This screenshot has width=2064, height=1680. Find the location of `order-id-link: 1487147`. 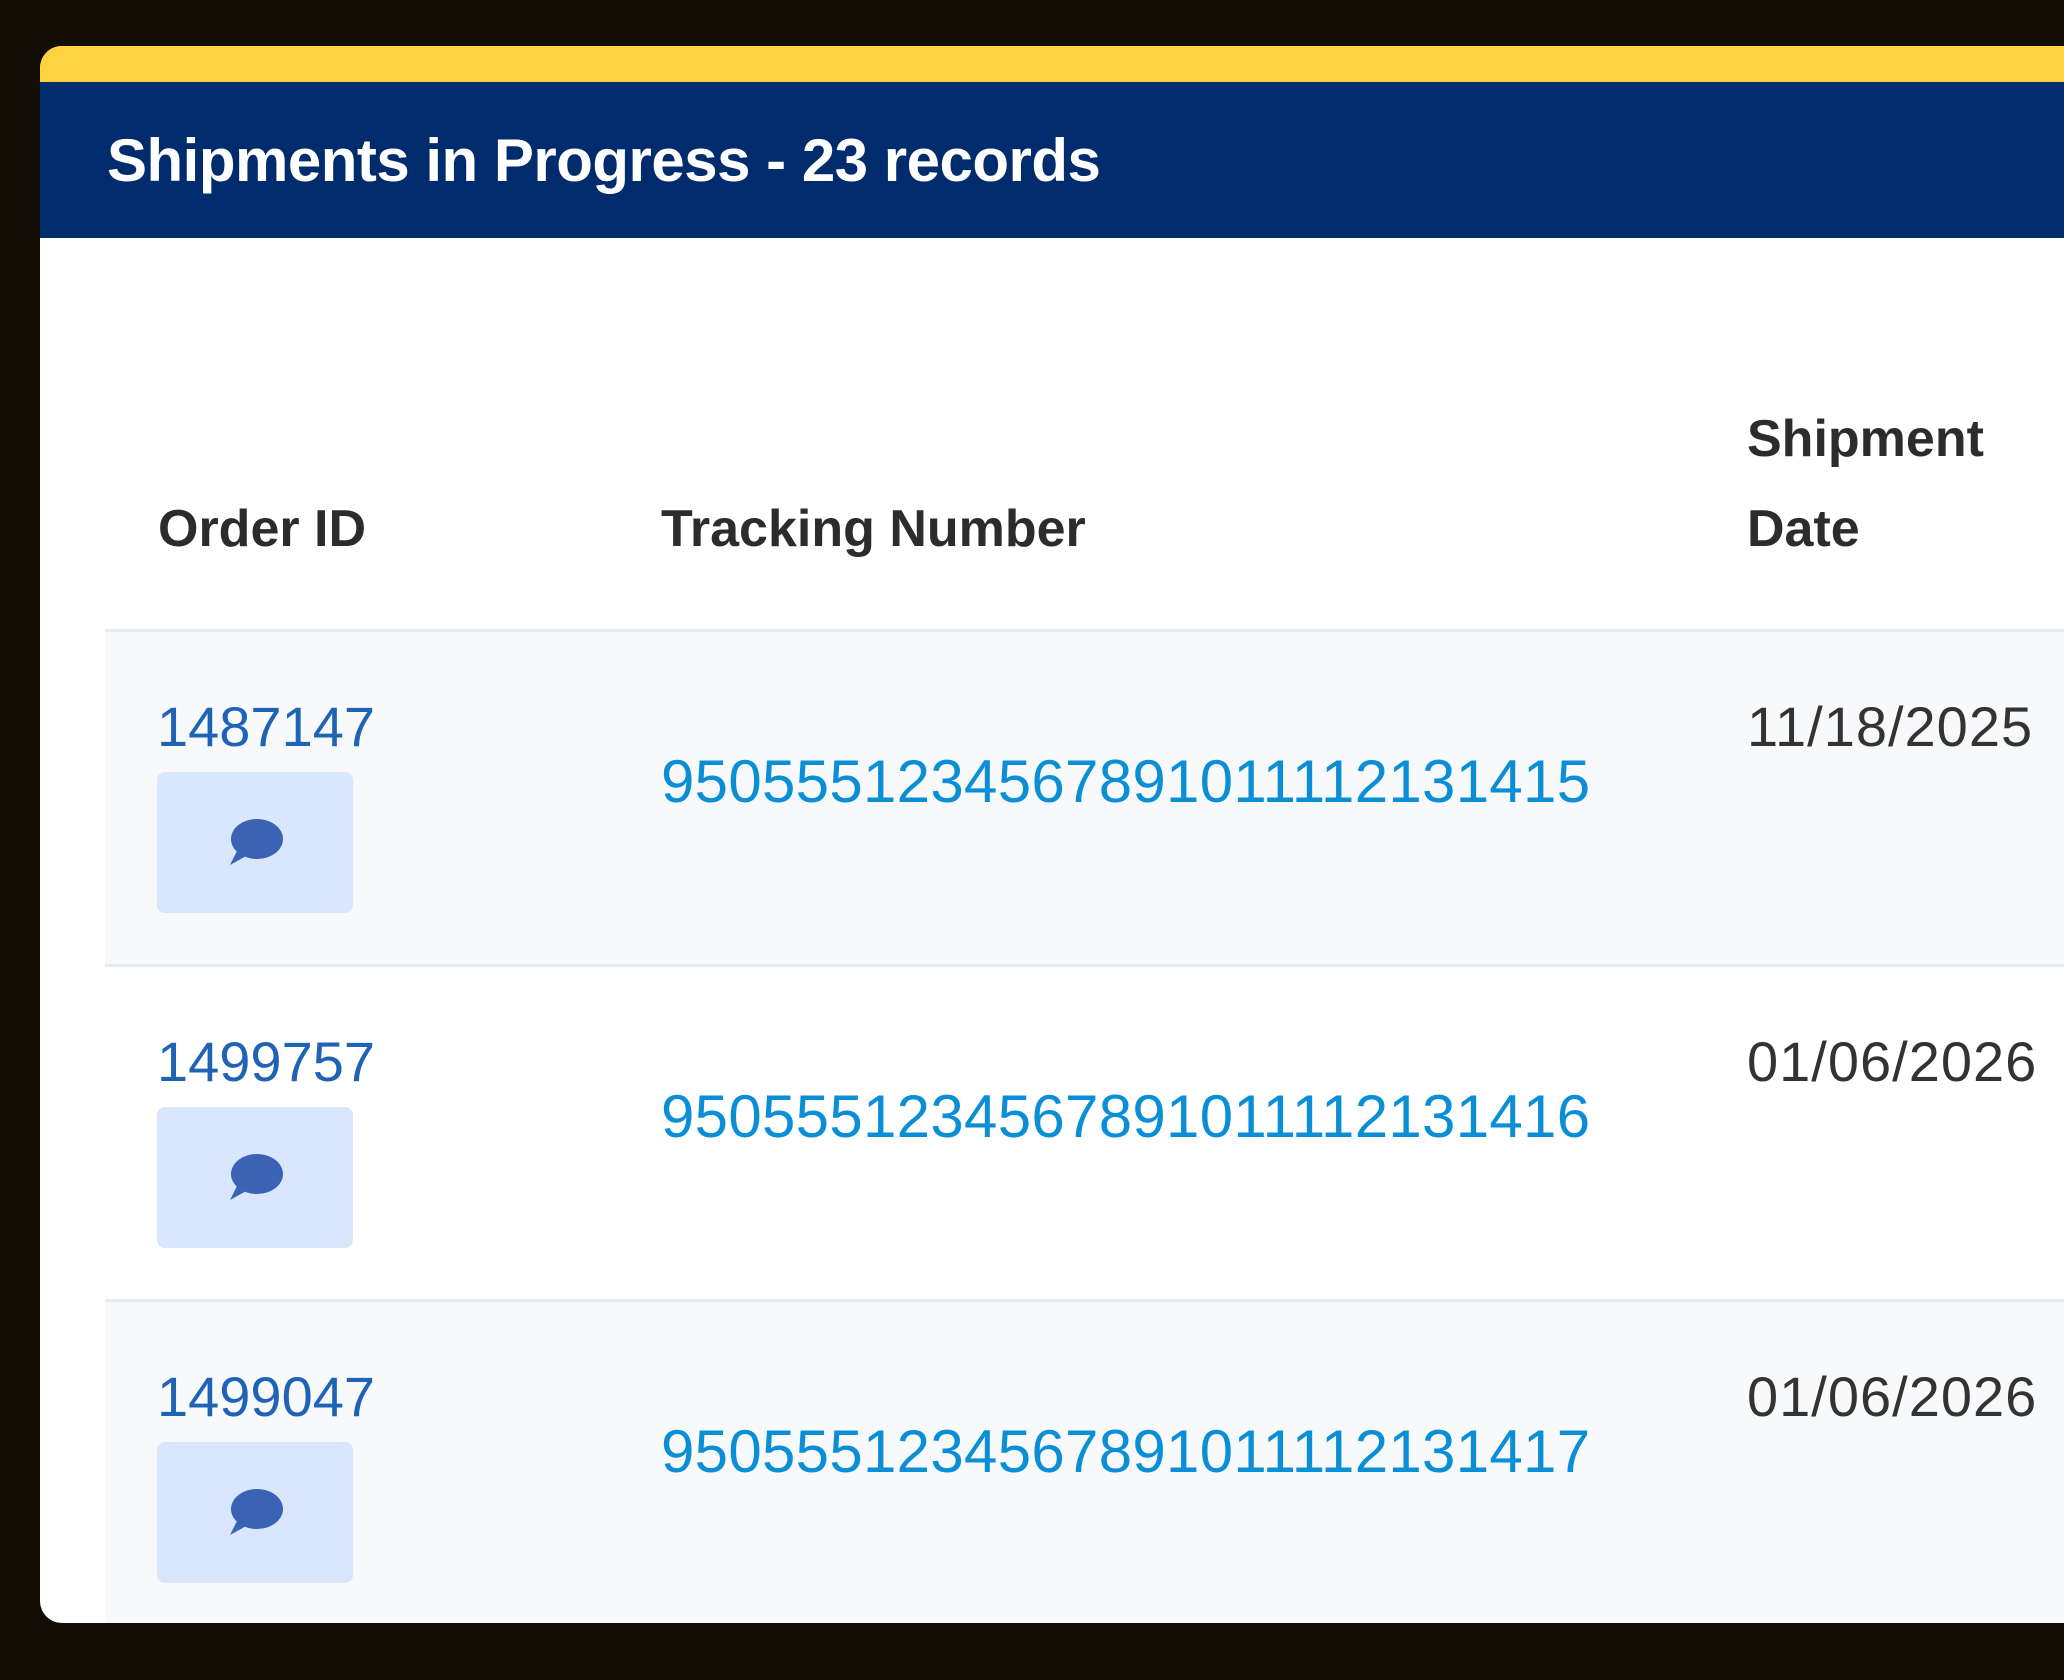

order-id-link: 1487147 is located at coordinates (266, 726).